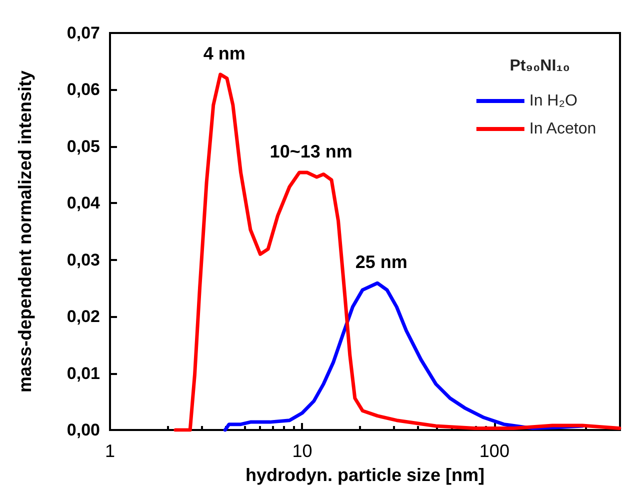 Image resolution: width=630 pixels, height=498 pixels. Describe the element at coordinates (83, 146) in the screenshot. I see `y-tick-label: 0,05` at that location.